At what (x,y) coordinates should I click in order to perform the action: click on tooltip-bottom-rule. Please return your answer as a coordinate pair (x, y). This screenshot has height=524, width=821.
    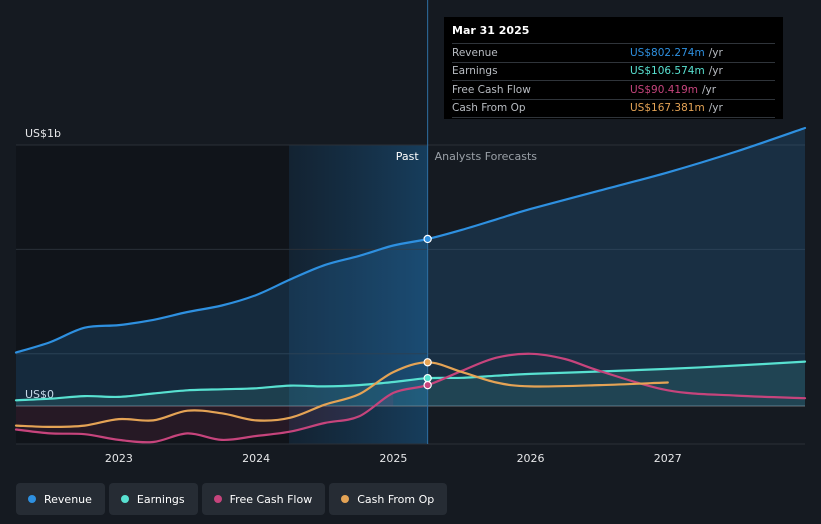
    Looking at the image, I should click on (613, 117).